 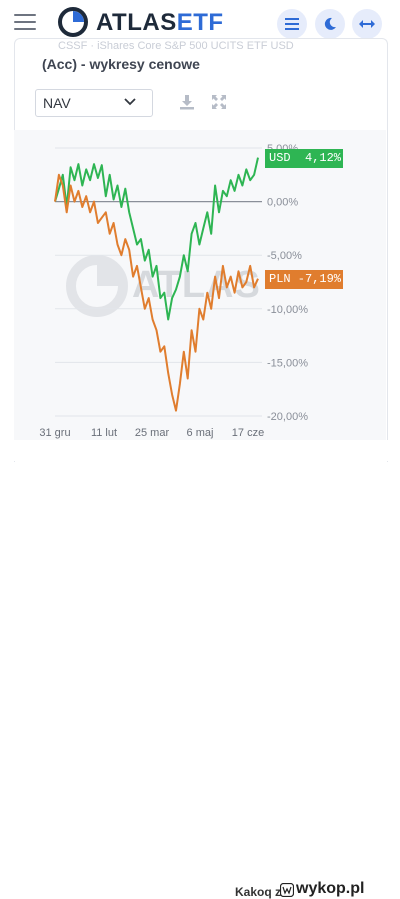 I want to click on brand-atlas: ATLAS, so click(x=136, y=22).